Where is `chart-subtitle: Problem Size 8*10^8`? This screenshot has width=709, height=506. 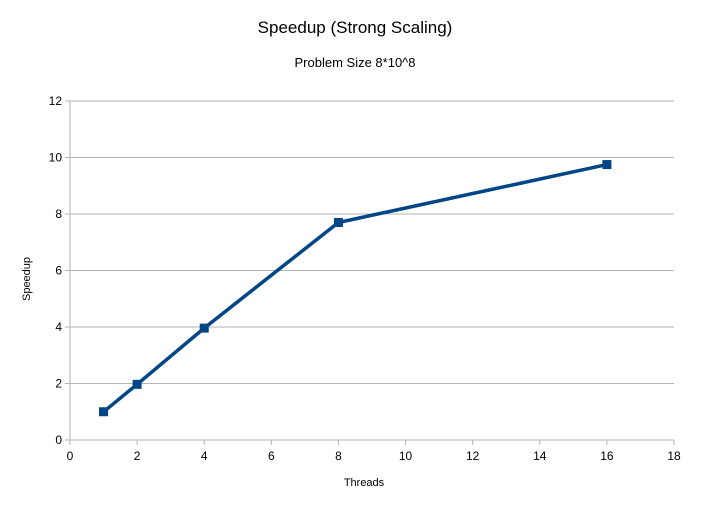
chart-subtitle: Problem Size 8*10^8 is located at coordinates (355, 62).